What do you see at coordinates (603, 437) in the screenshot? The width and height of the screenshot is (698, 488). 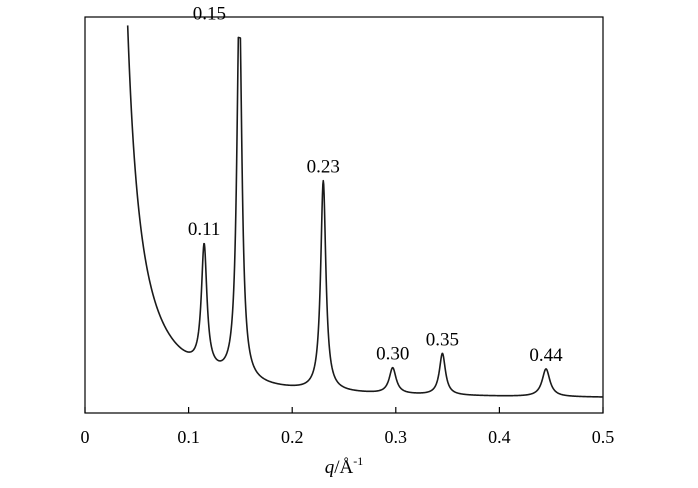 I see `x-tick-label-5: 0.5` at bounding box center [603, 437].